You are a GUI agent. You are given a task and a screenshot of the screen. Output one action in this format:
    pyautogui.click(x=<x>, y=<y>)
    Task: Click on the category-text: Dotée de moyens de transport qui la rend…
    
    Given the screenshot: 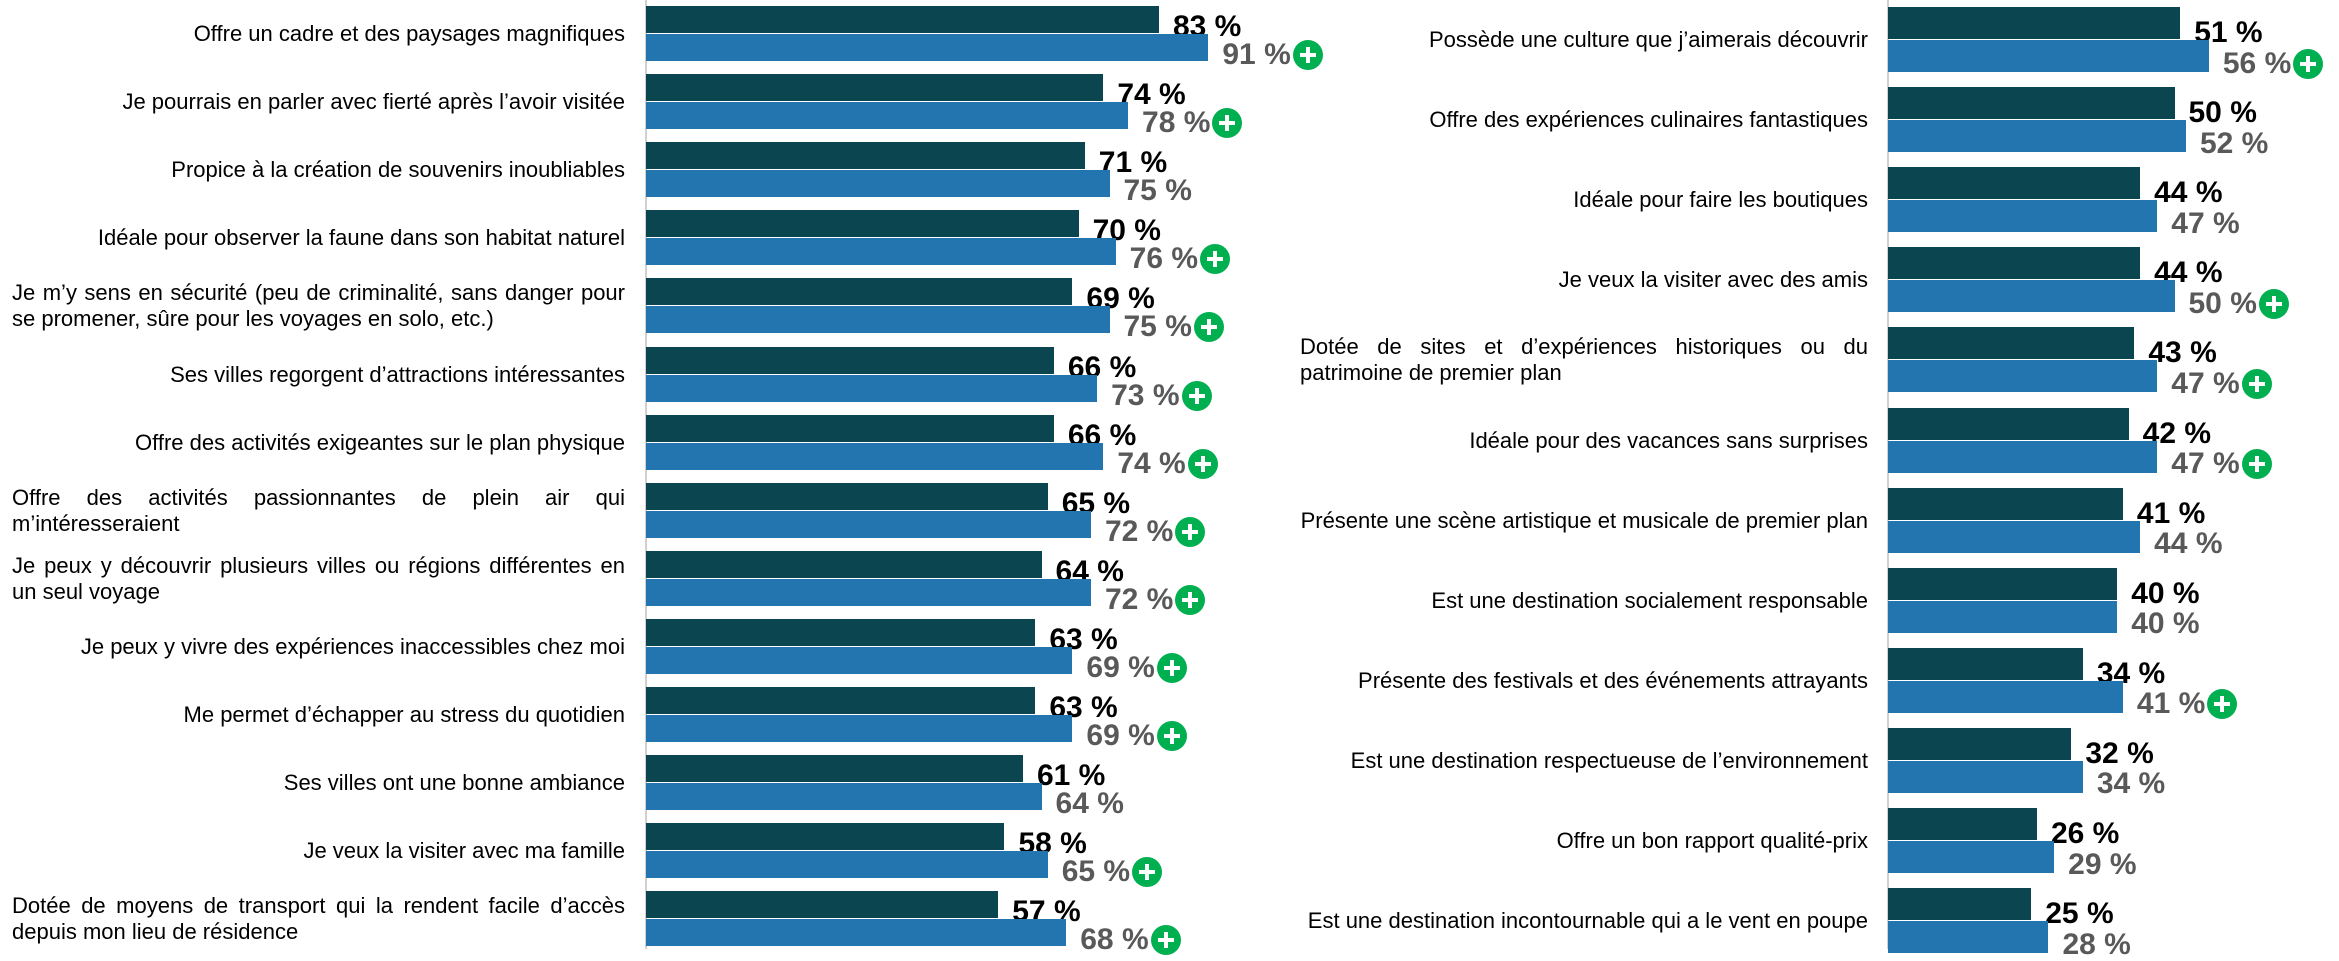 What is the action you would take?
    pyautogui.click(x=318, y=919)
    